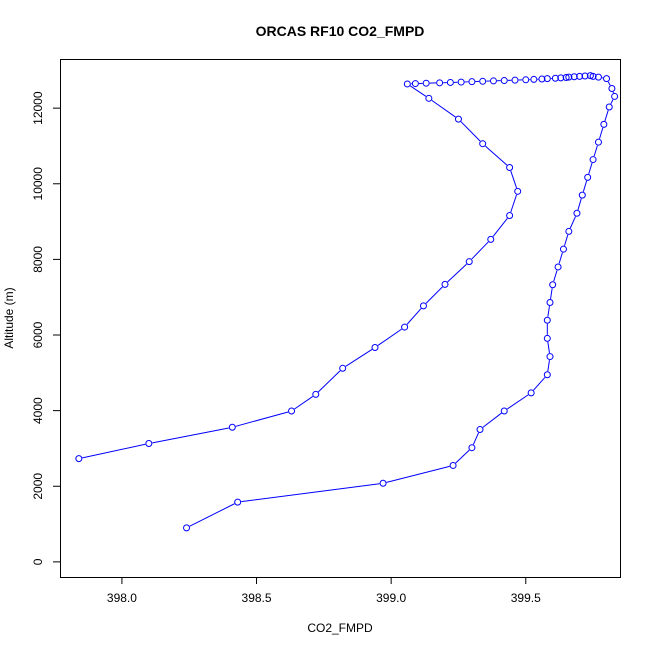 The image size is (650, 655). Describe the element at coordinates (257, 598) in the screenshot. I see `x-tick-label: 398.5` at that location.